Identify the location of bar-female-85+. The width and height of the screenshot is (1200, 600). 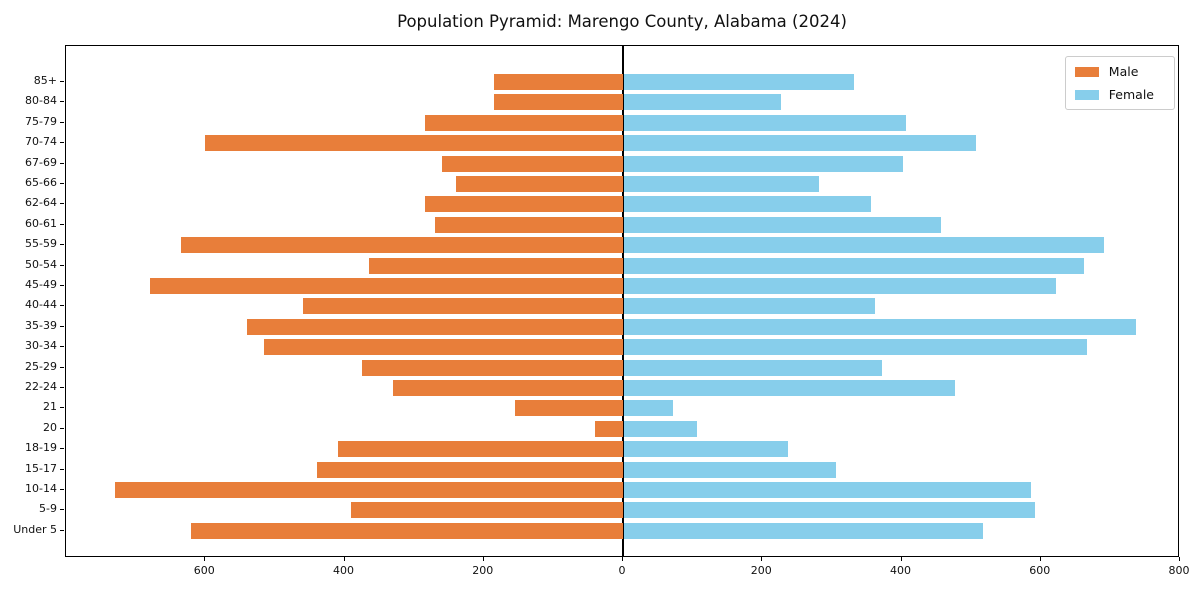
(739, 82).